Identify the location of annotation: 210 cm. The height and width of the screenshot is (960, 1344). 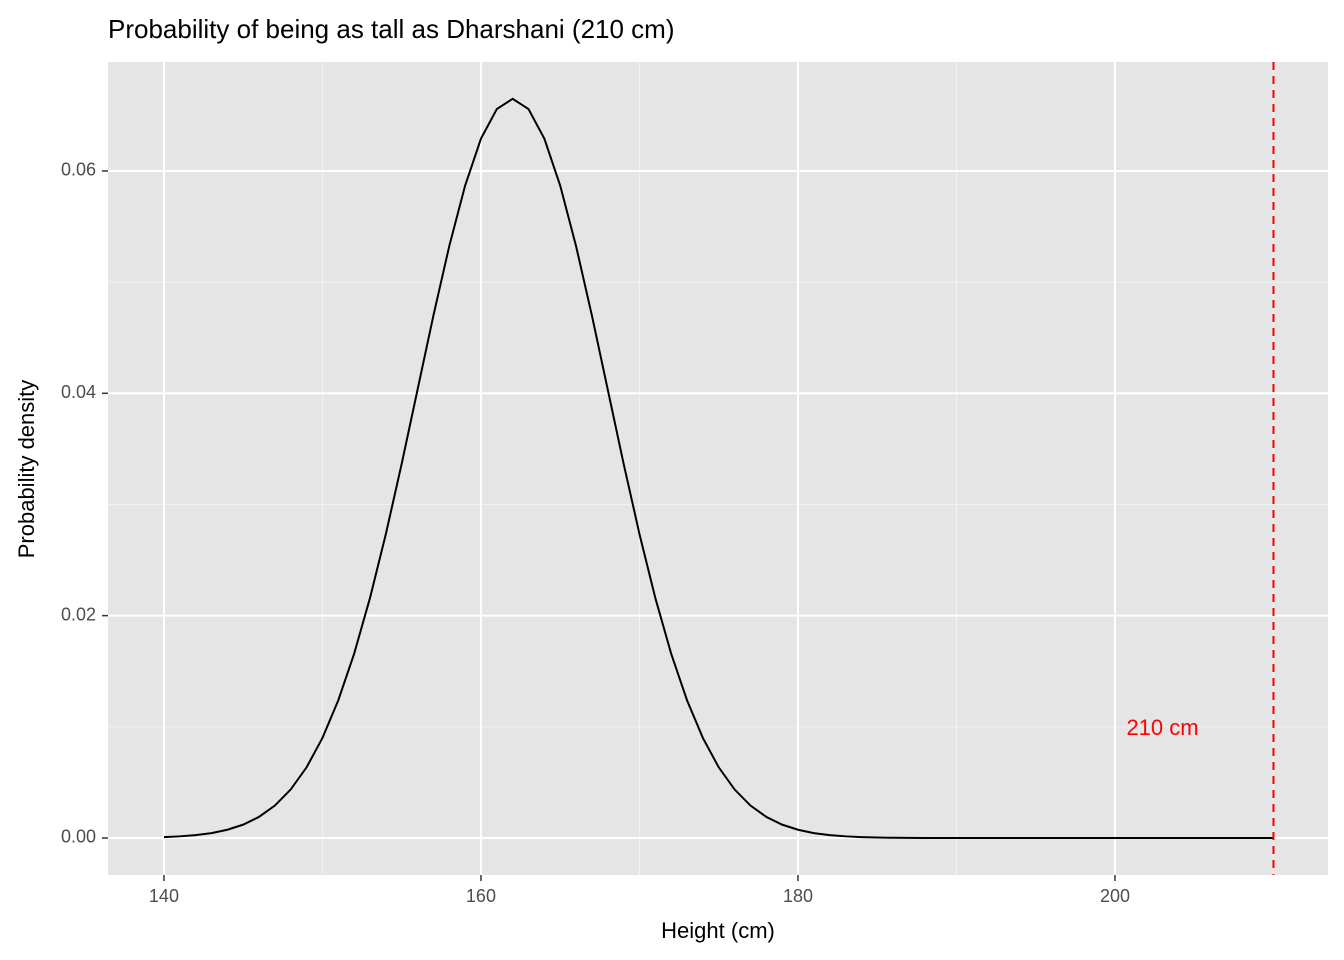
(1162, 727).